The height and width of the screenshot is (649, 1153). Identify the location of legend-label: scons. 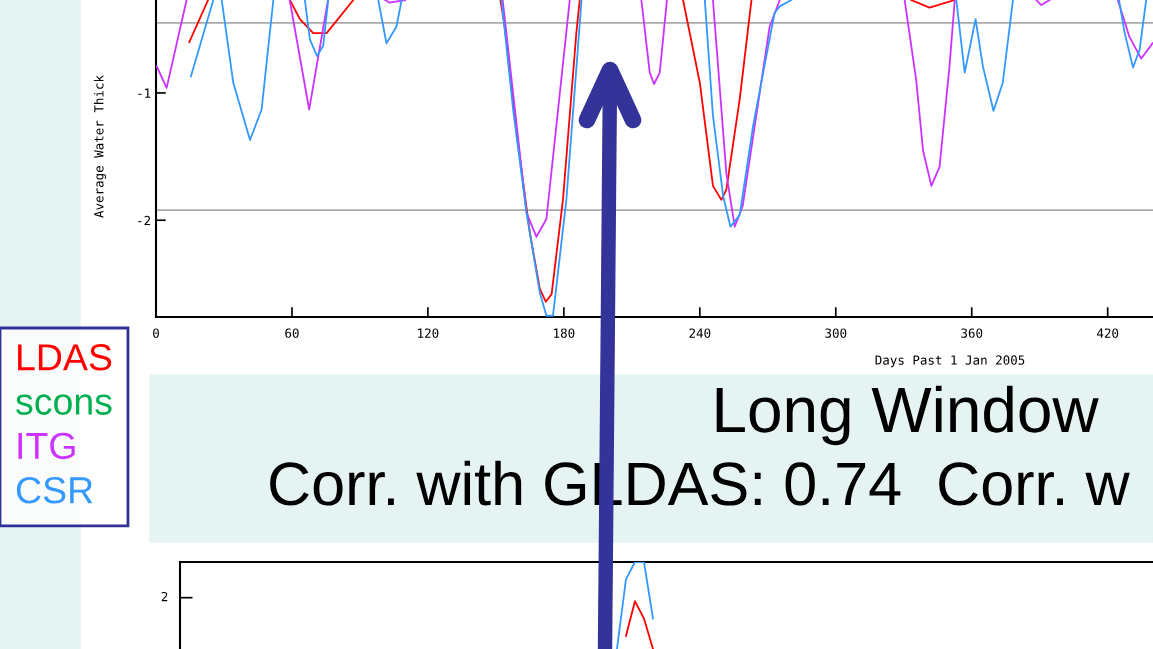
(64, 404).